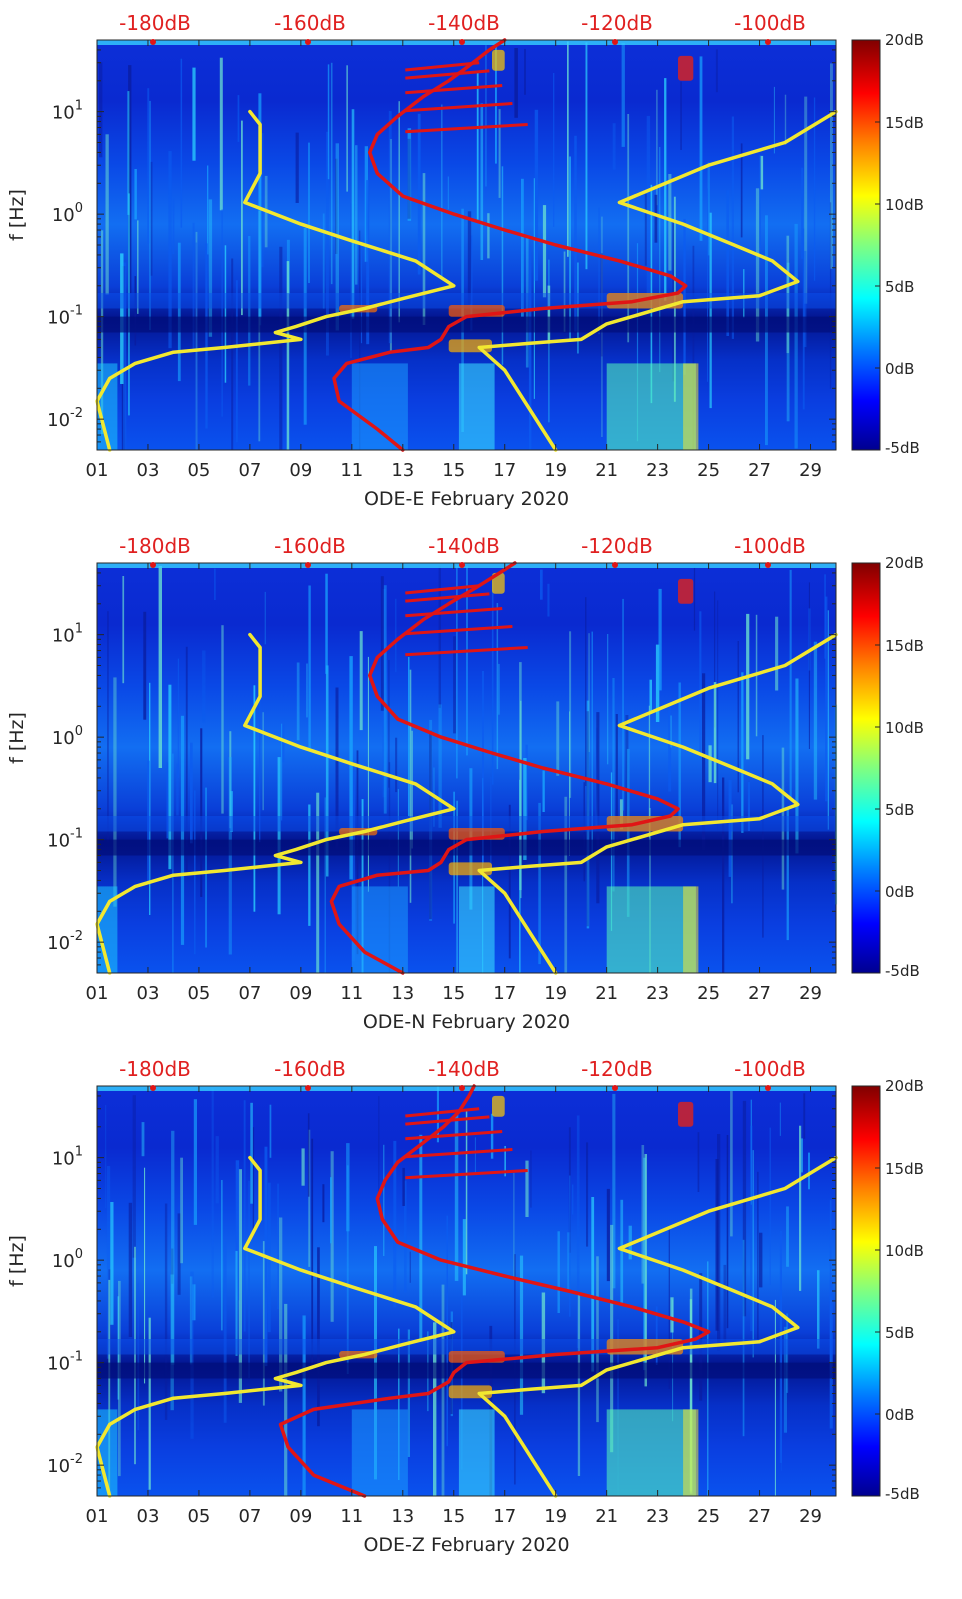 The width and height of the screenshot is (962, 1599). What do you see at coordinates (617, 23) in the screenshot?
I see `top-db-label: -120dB` at bounding box center [617, 23].